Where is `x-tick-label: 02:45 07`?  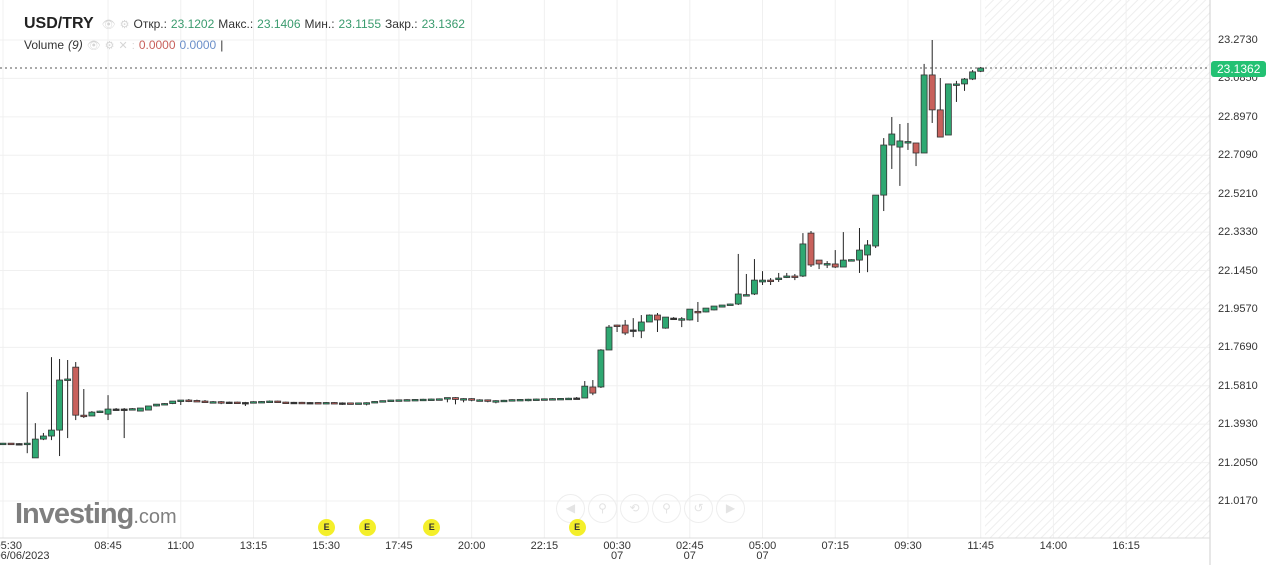
x-tick-label: 02:45 07 is located at coordinates (690, 551).